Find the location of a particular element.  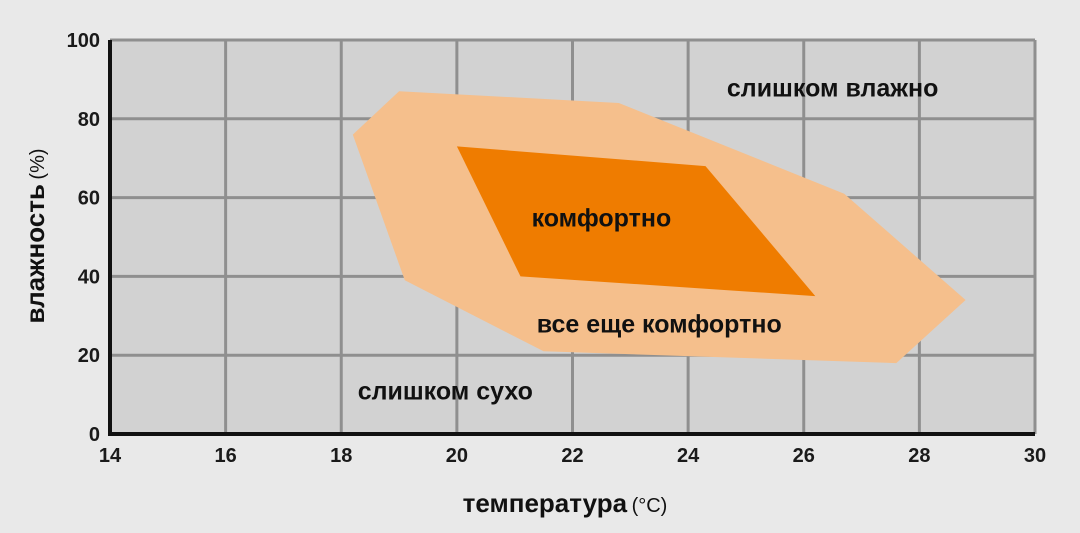

annotation-label: слишком сухо is located at coordinates (445, 392).